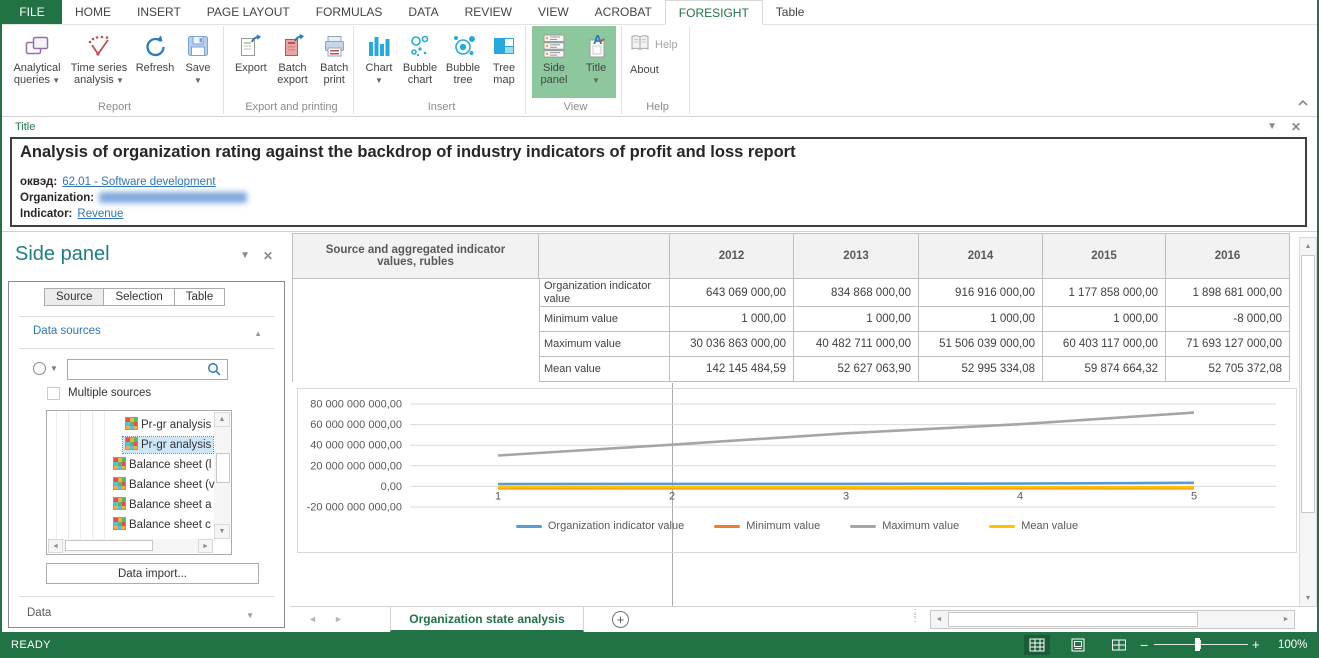 This screenshot has height=658, width=1319. I want to click on ribbon-tab-acrobat: ACROBAT, so click(623, 12).